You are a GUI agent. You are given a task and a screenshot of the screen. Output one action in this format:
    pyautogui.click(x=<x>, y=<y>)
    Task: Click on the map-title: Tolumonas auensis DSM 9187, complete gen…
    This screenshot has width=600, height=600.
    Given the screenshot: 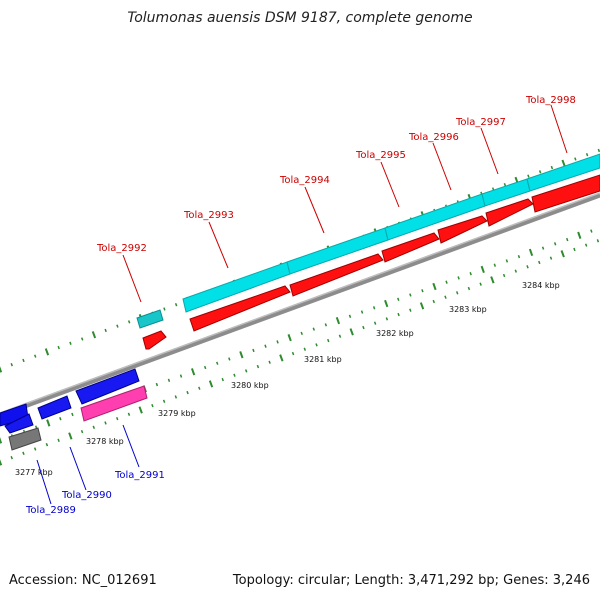 What is the action you would take?
    pyautogui.click(x=300, y=18)
    